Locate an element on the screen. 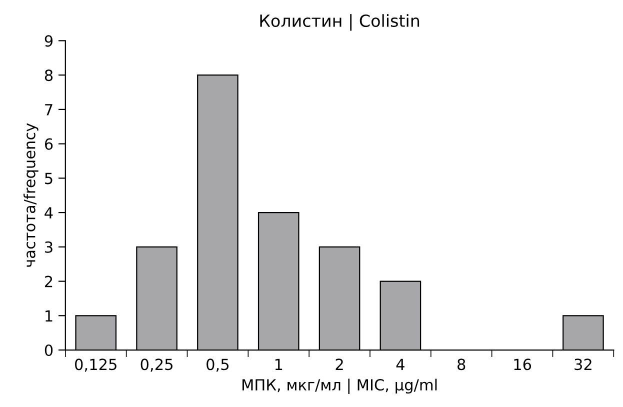  x-tick-label: 0,25 is located at coordinates (156, 365).